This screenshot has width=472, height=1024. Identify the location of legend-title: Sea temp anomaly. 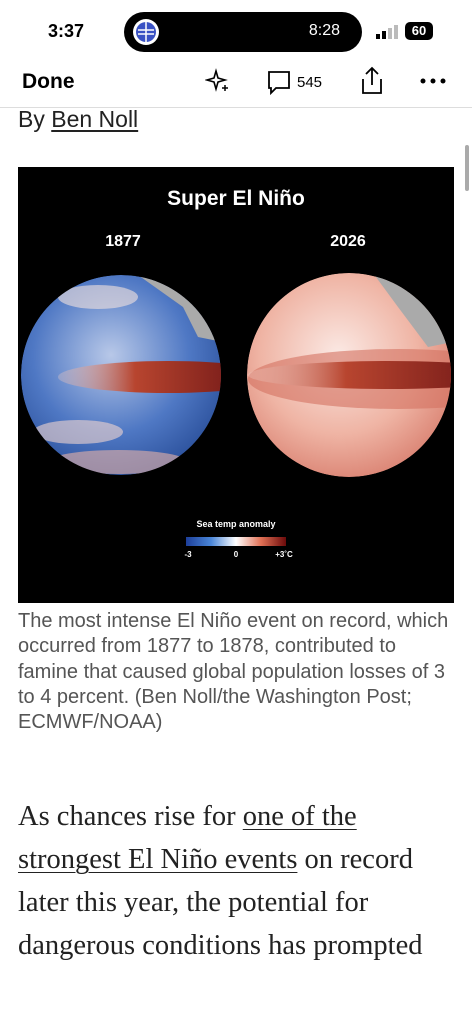
(235, 524).